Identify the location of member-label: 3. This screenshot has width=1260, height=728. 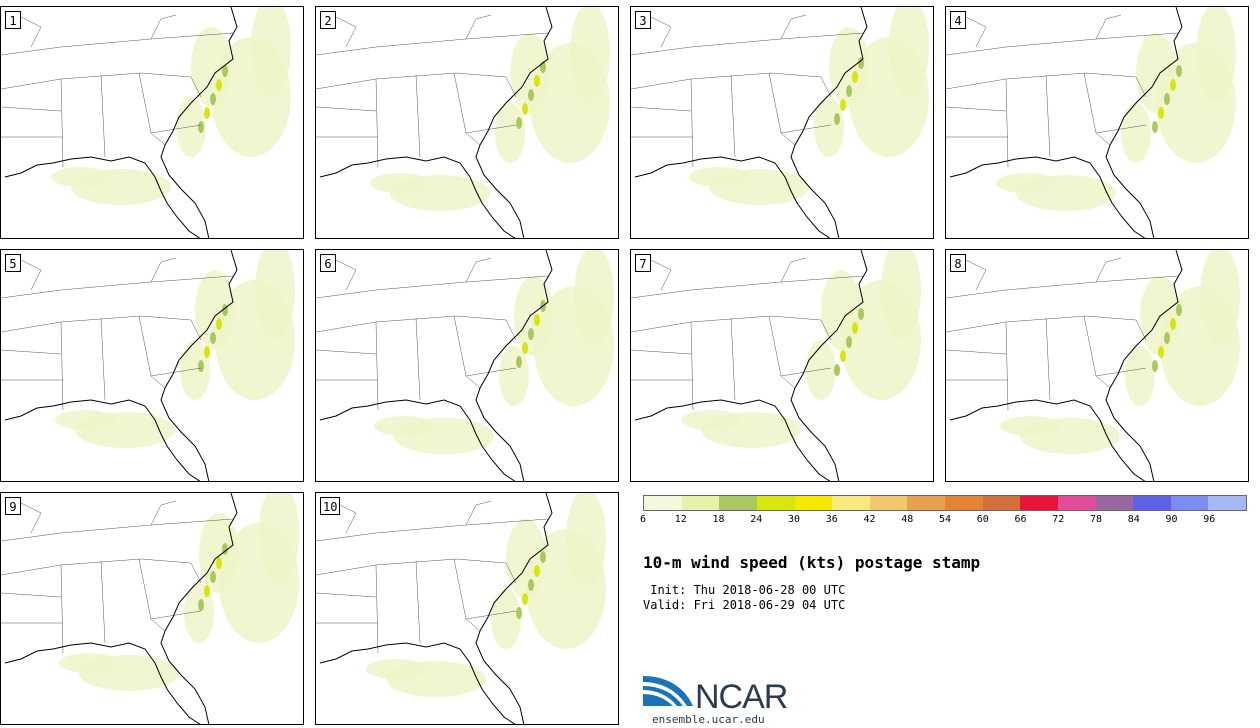
(643, 20).